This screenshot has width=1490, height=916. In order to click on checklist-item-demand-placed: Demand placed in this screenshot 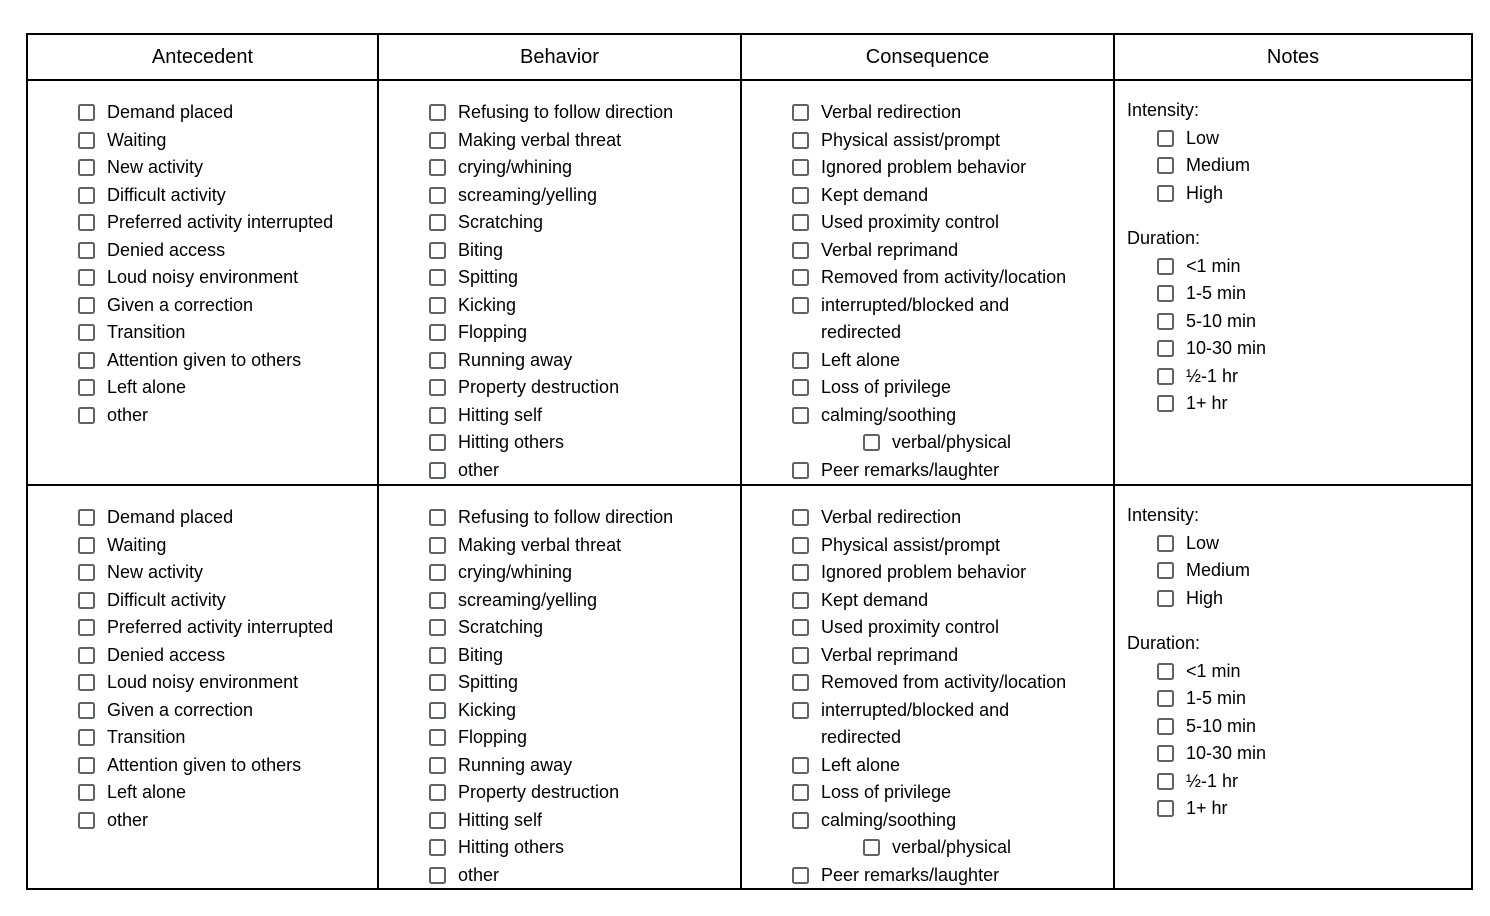, I will do `click(225, 113)`.